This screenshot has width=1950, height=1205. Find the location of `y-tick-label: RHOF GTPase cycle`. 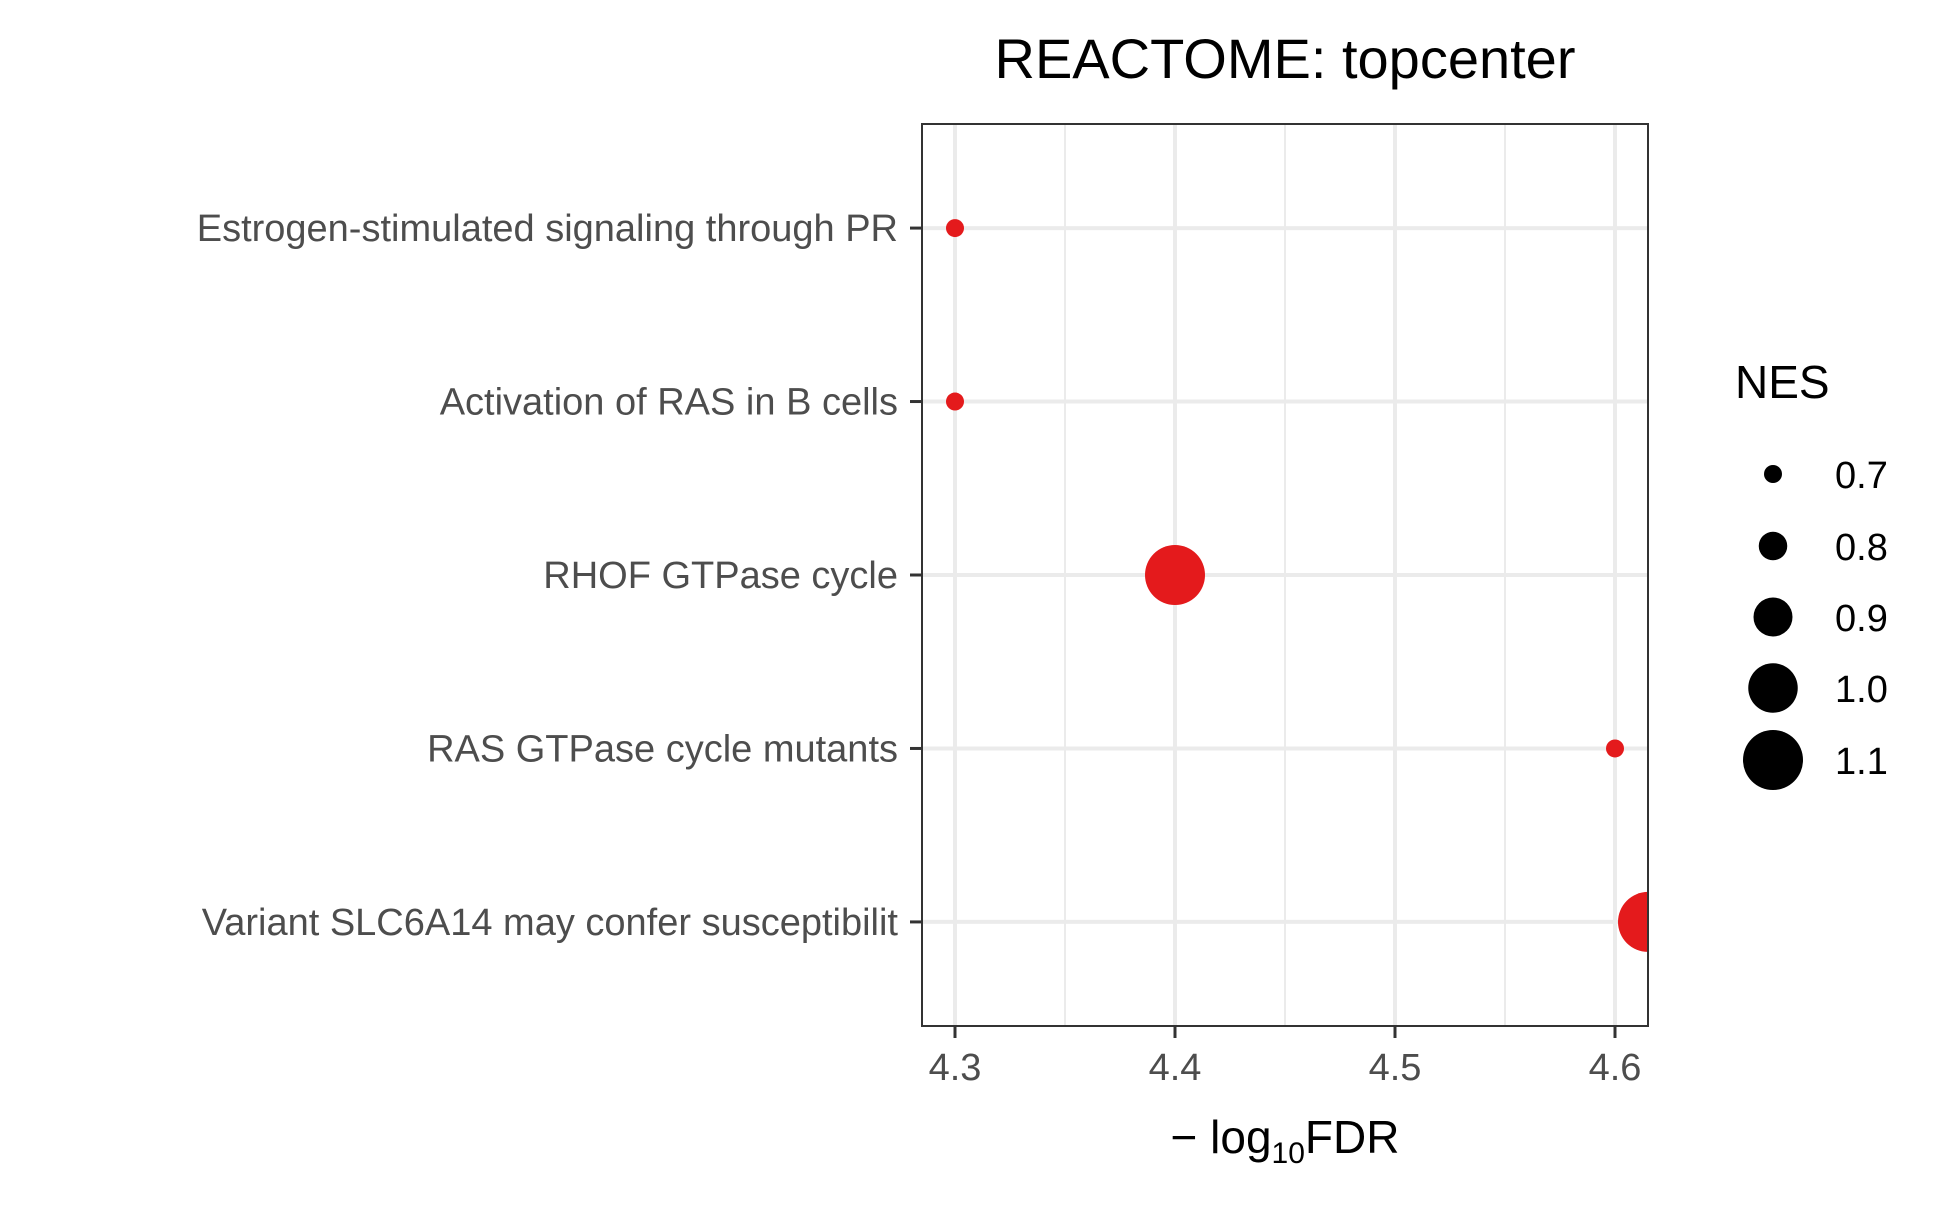

y-tick-label: RHOF GTPase cycle is located at coordinates (720, 576).